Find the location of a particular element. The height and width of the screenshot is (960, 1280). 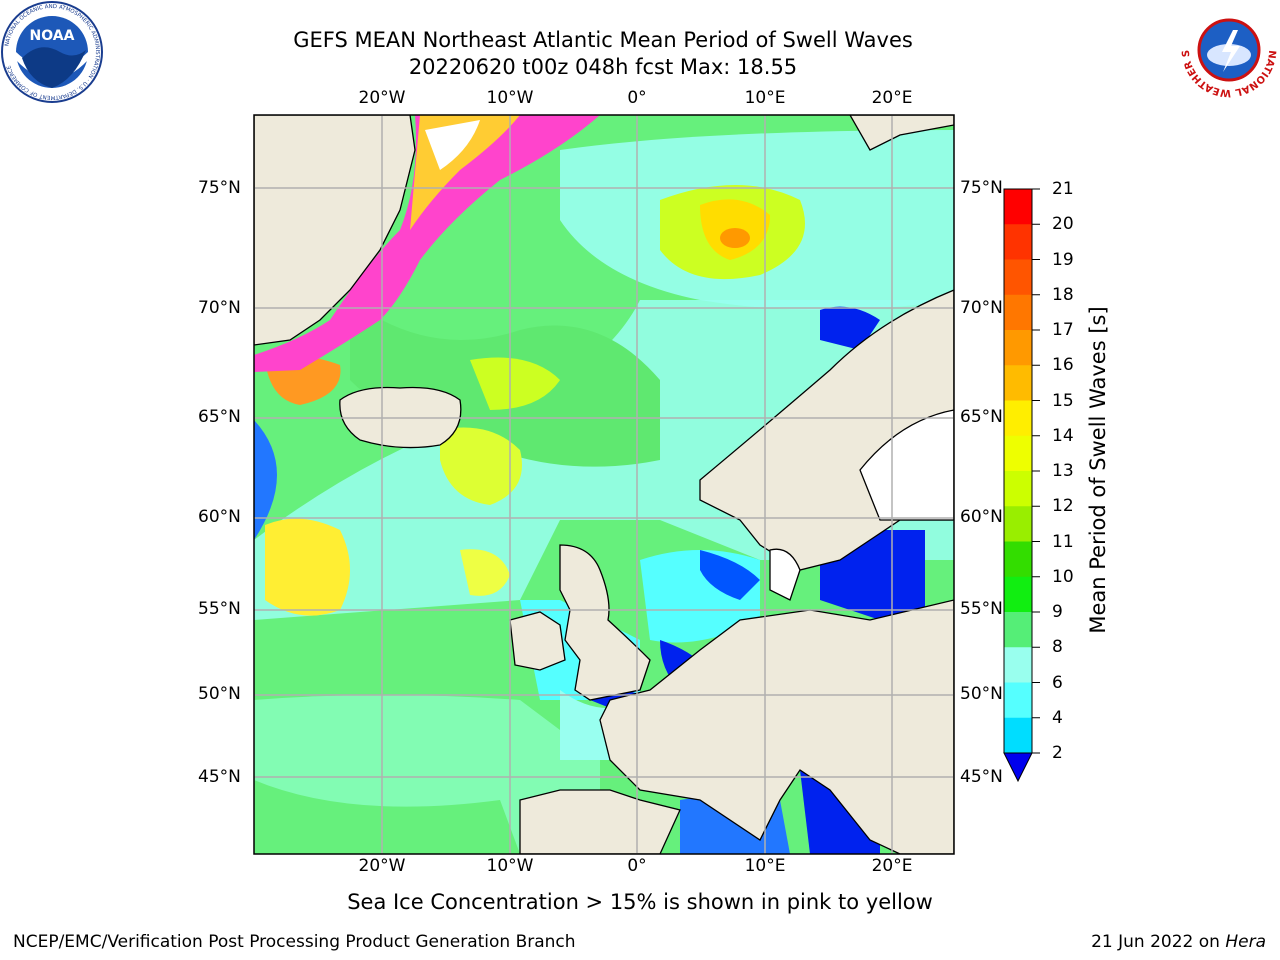

lat-label-left: 60°N is located at coordinates (219, 517).